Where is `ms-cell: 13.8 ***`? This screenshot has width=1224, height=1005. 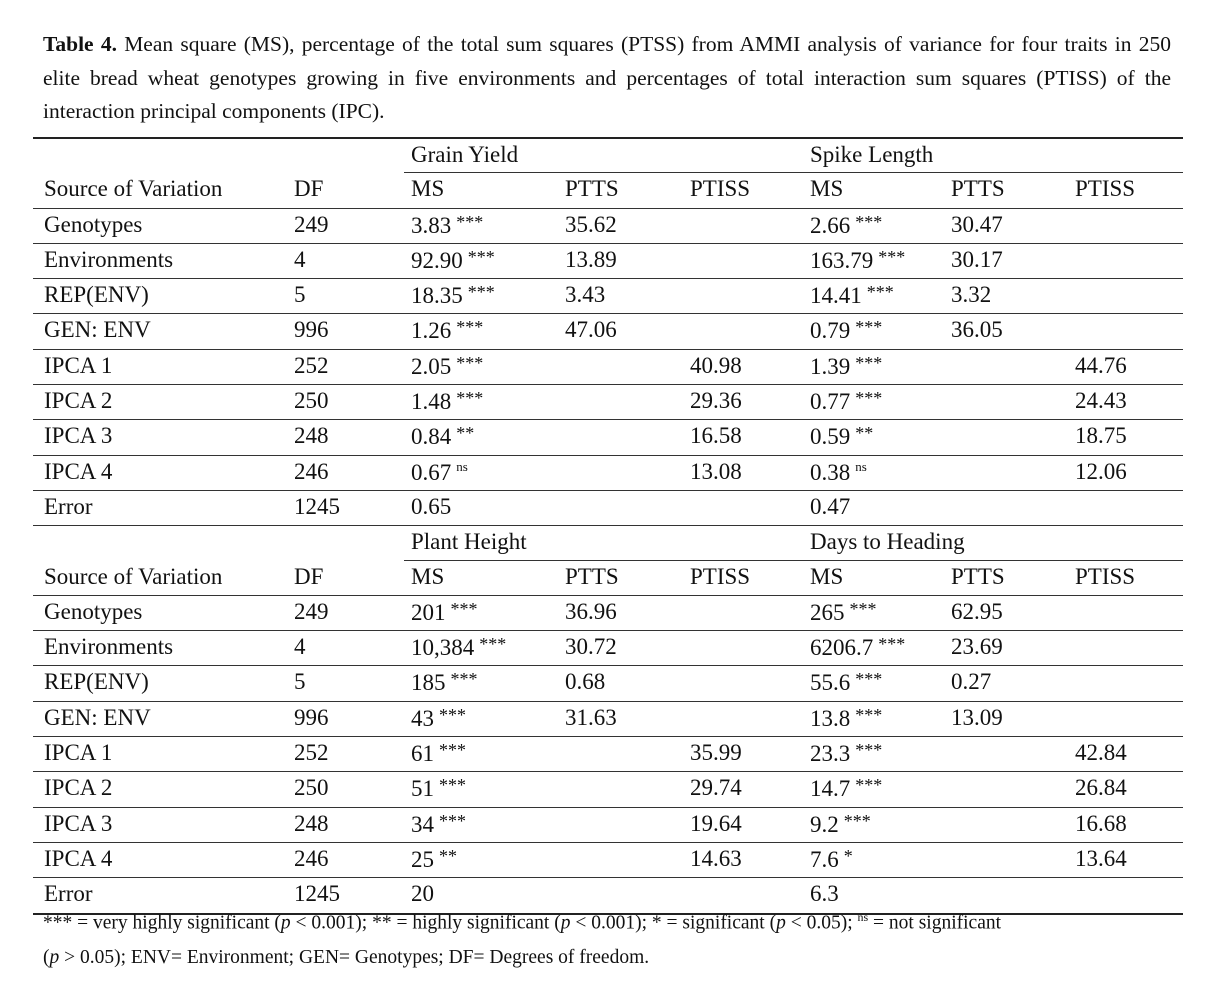 ms-cell: 13.8 *** is located at coordinates (846, 718).